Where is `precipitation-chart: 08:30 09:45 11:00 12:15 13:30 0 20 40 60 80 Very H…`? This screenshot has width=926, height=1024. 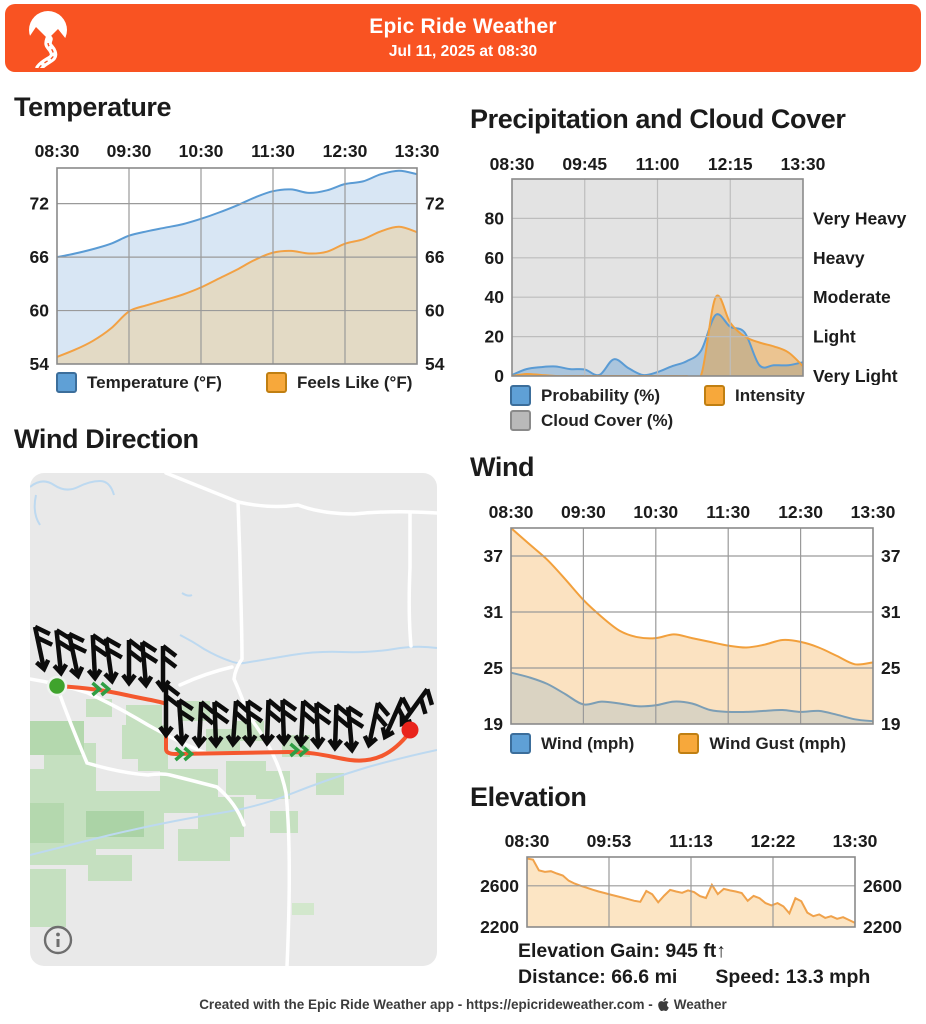 precipitation-chart: 08:30 09:45 11:00 12:15 13:30 0 20 40 60 80 Very H… is located at coordinates (696, 269).